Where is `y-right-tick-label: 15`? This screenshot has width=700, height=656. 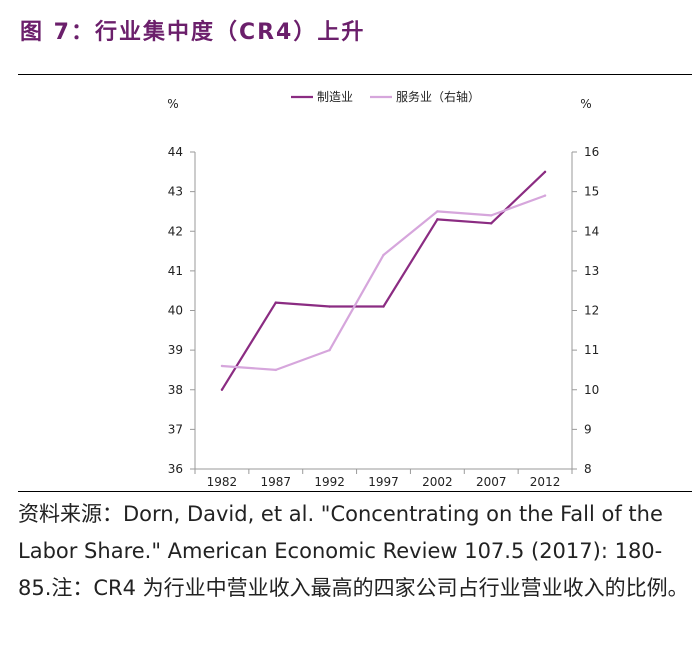
y-right-tick-label: 15 is located at coordinates (591, 192).